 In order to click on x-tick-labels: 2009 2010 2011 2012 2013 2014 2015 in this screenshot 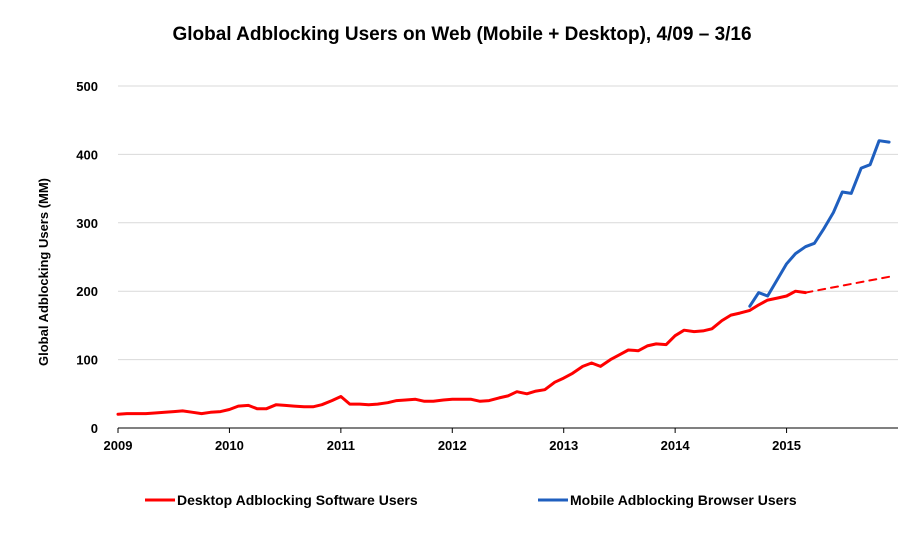, I will do `click(452, 440)`.